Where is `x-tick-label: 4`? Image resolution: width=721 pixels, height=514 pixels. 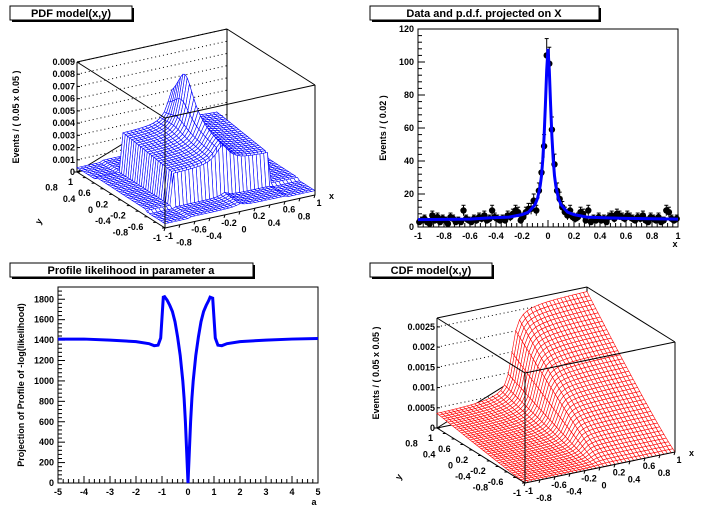 x-tick-label: 4 is located at coordinates (291, 492).